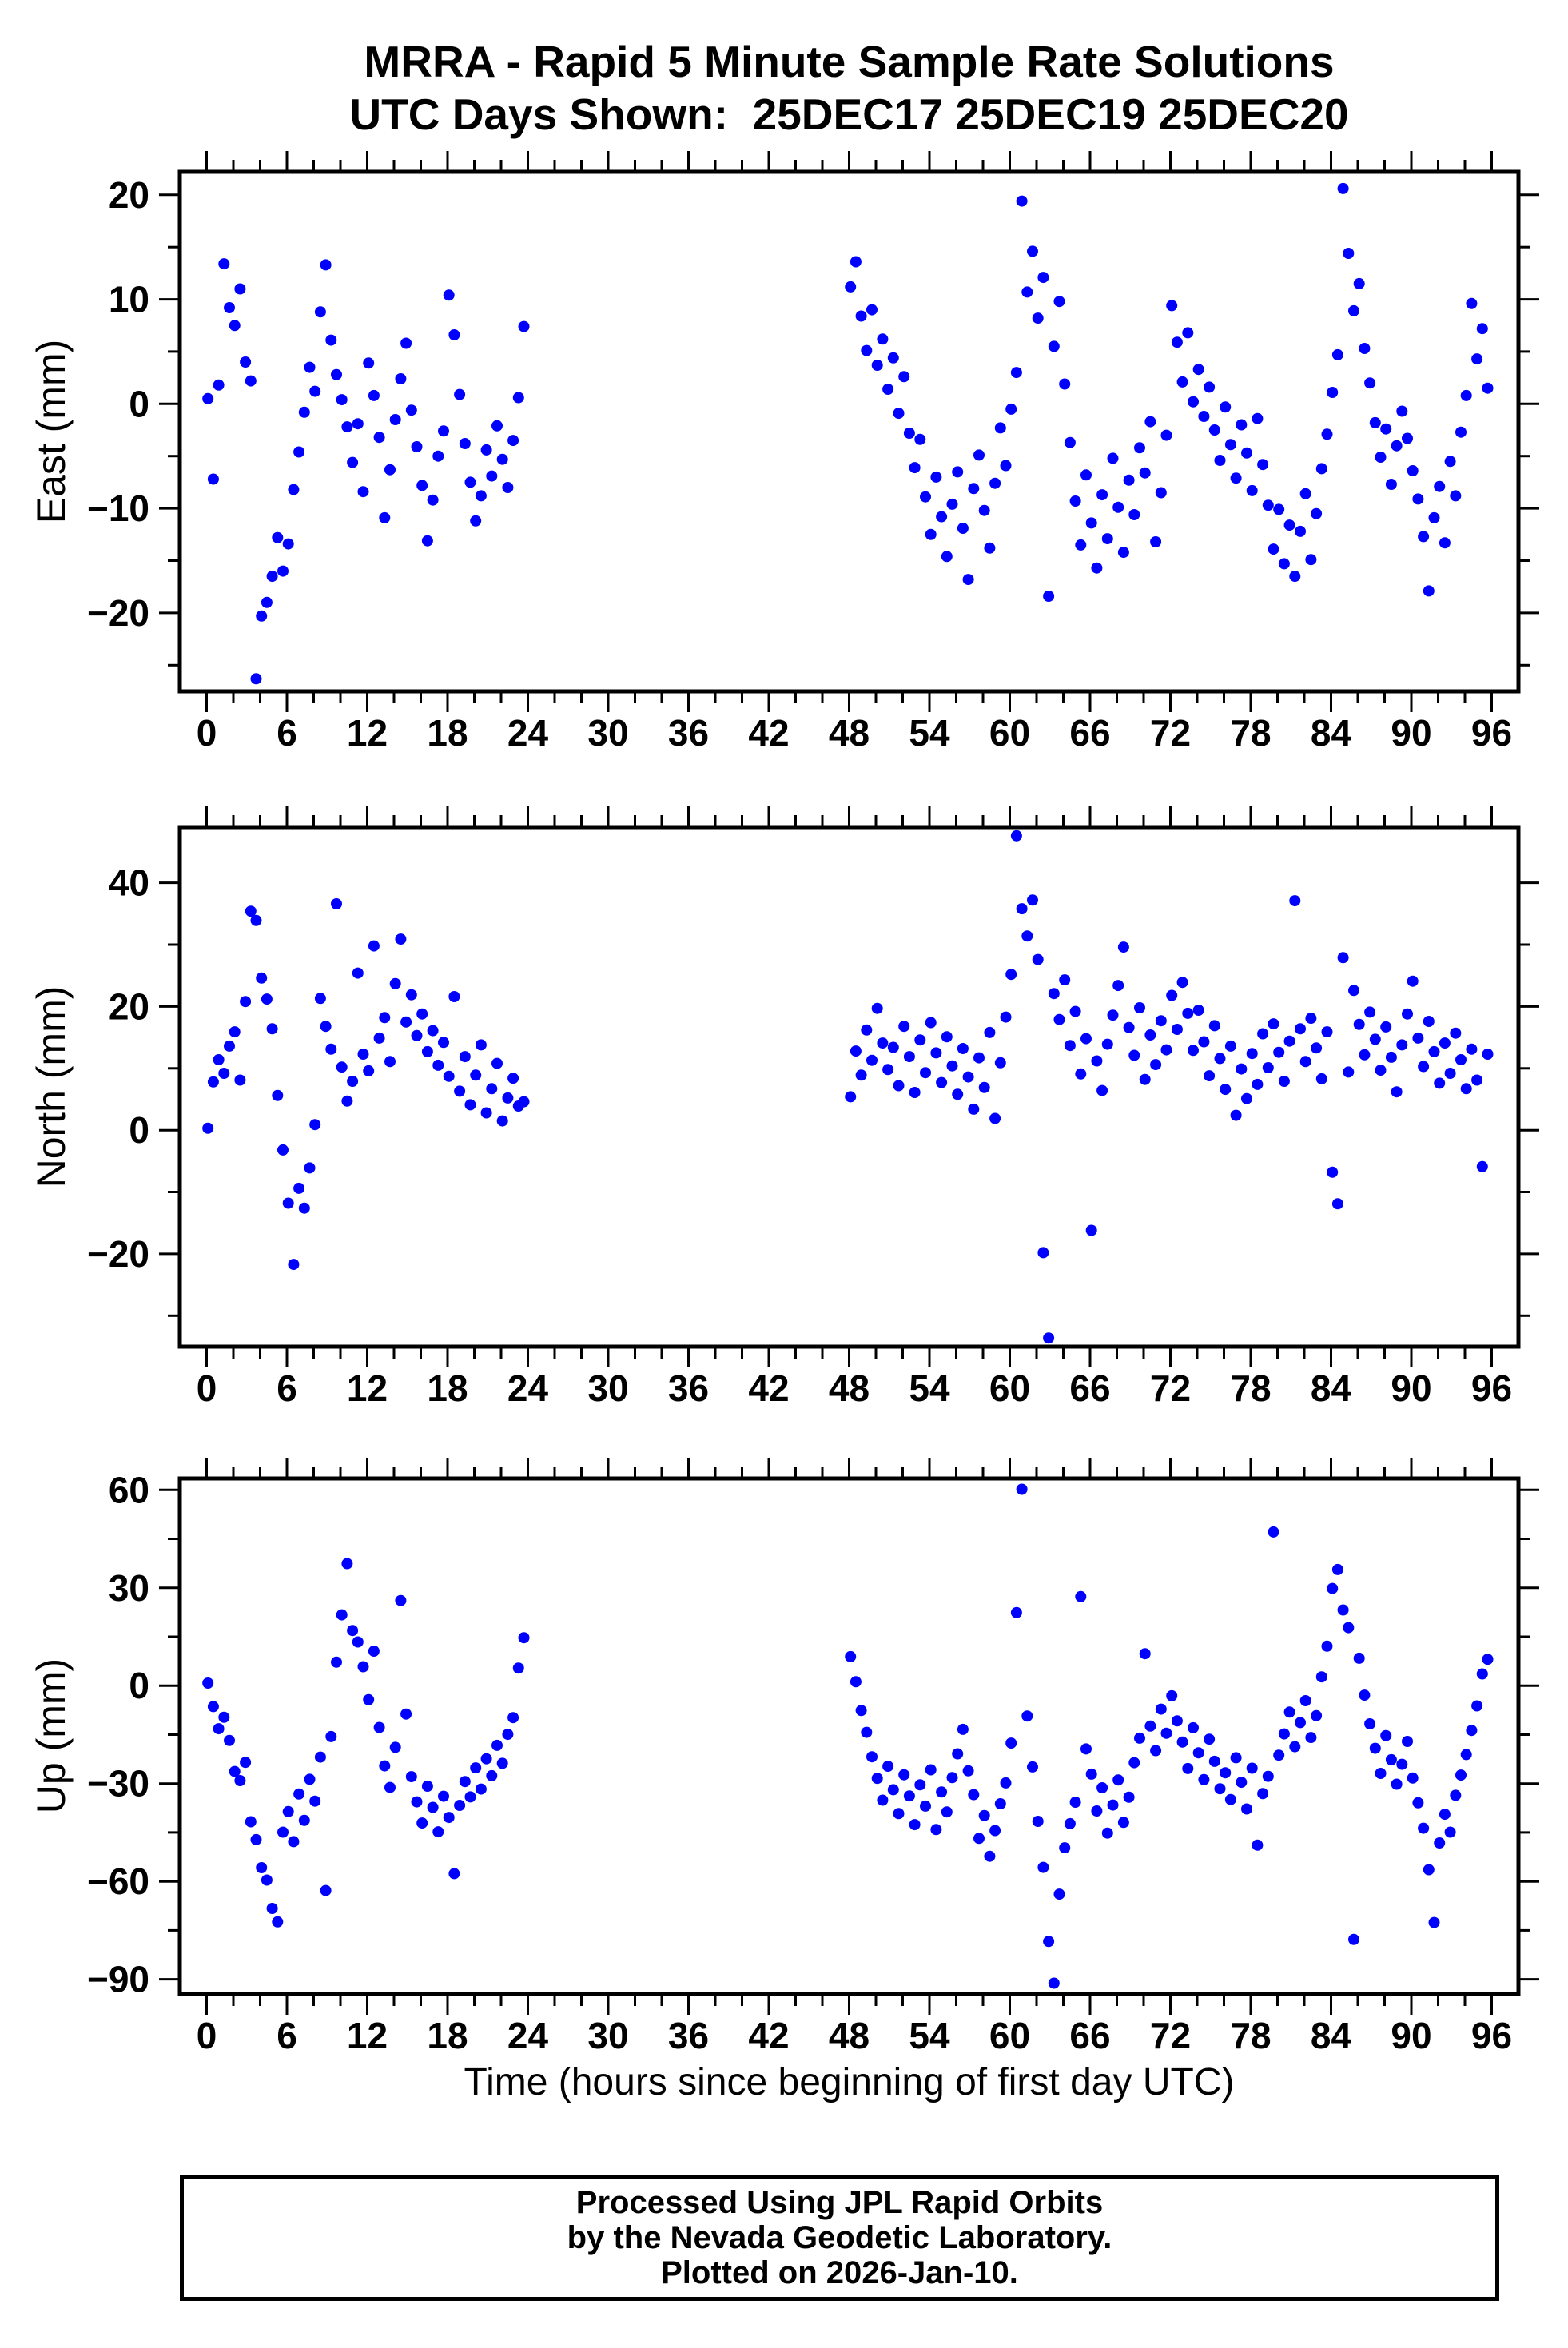  What do you see at coordinates (528, 733) in the screenshot?
I see `x-tick-label: 24` at bounding box center [528, 733].